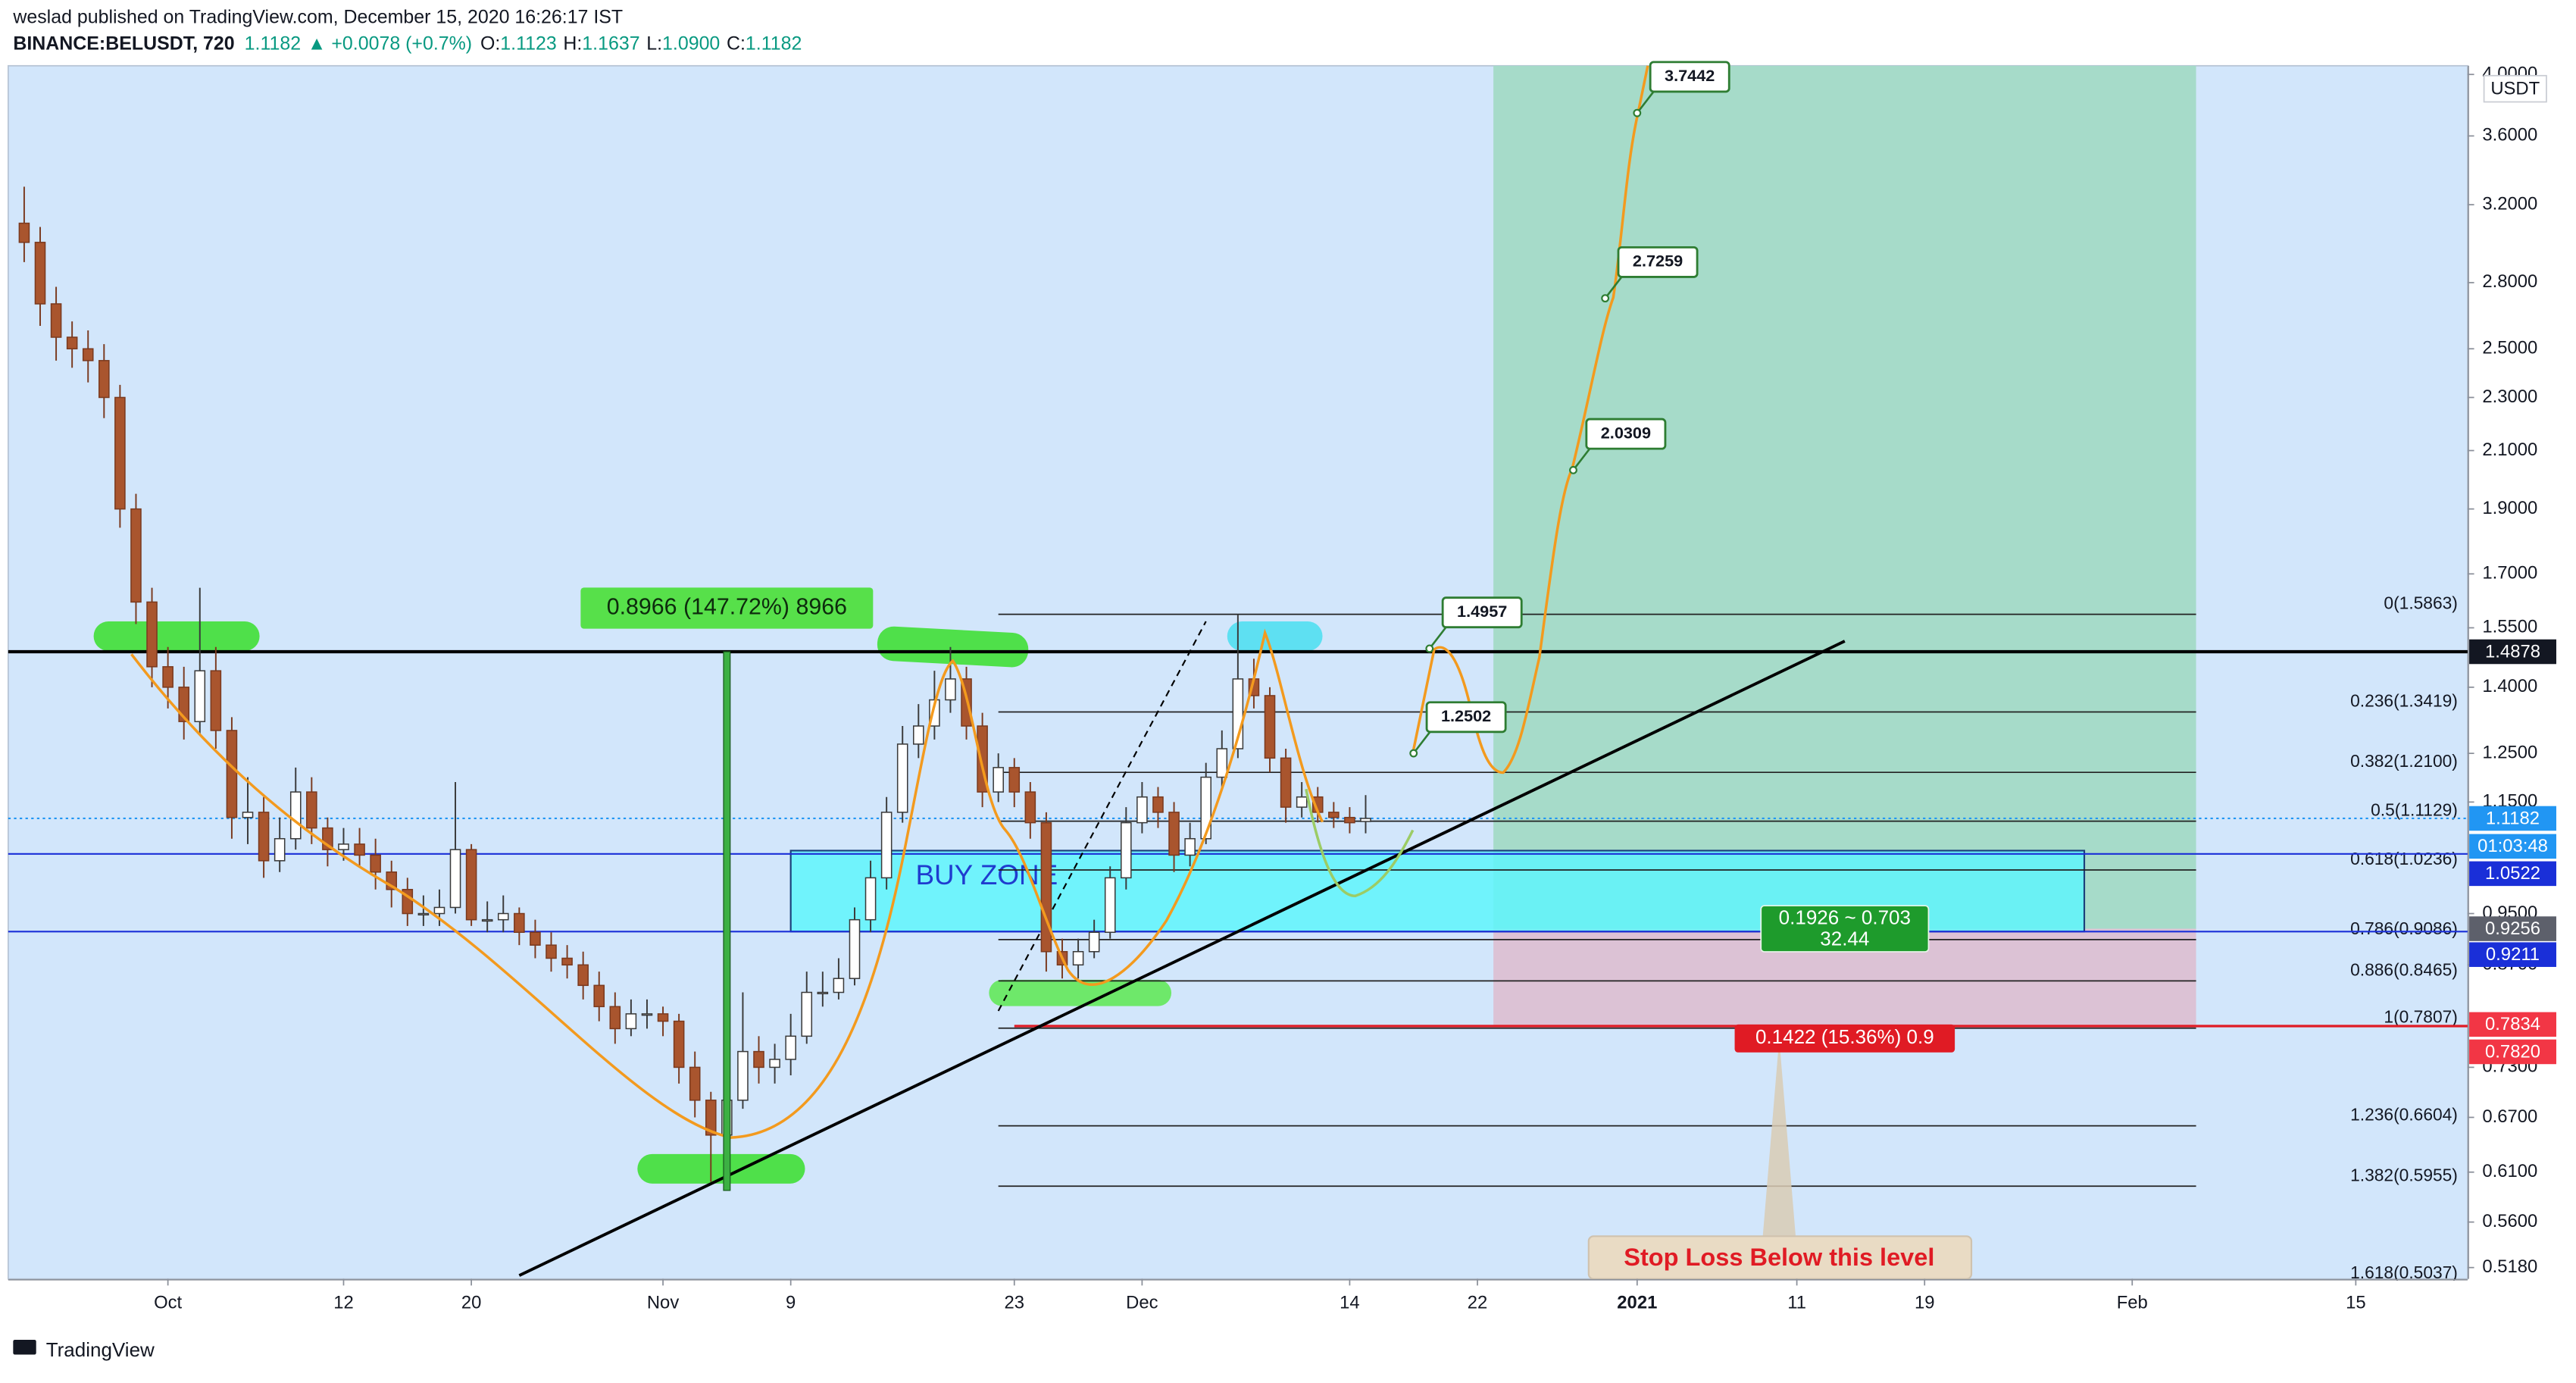  What do you see at coordinates (1438, 637) in the screenshot?
I see `target-callout` at bounding box center [1438, 637].